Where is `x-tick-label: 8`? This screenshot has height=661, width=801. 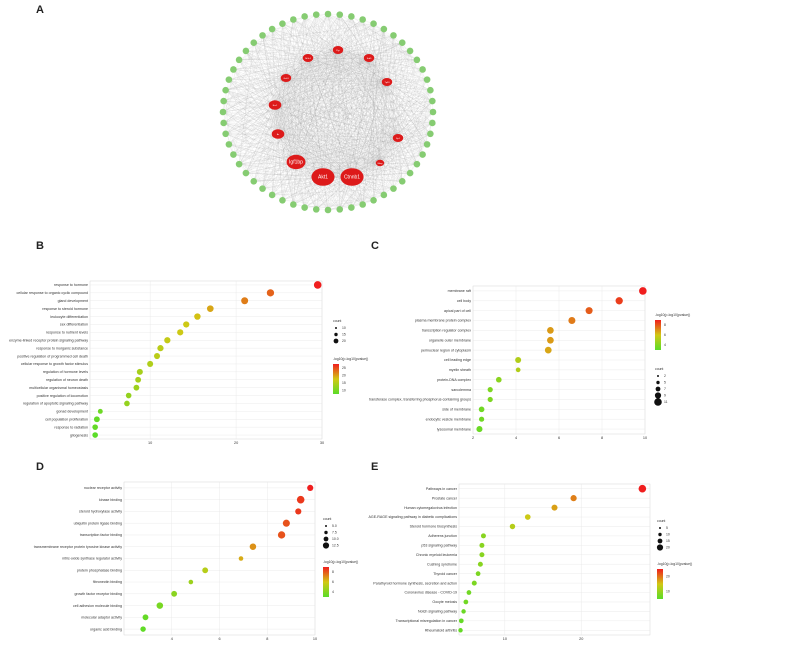
x-tick-label: 8 is located at coordinates (267, 639).